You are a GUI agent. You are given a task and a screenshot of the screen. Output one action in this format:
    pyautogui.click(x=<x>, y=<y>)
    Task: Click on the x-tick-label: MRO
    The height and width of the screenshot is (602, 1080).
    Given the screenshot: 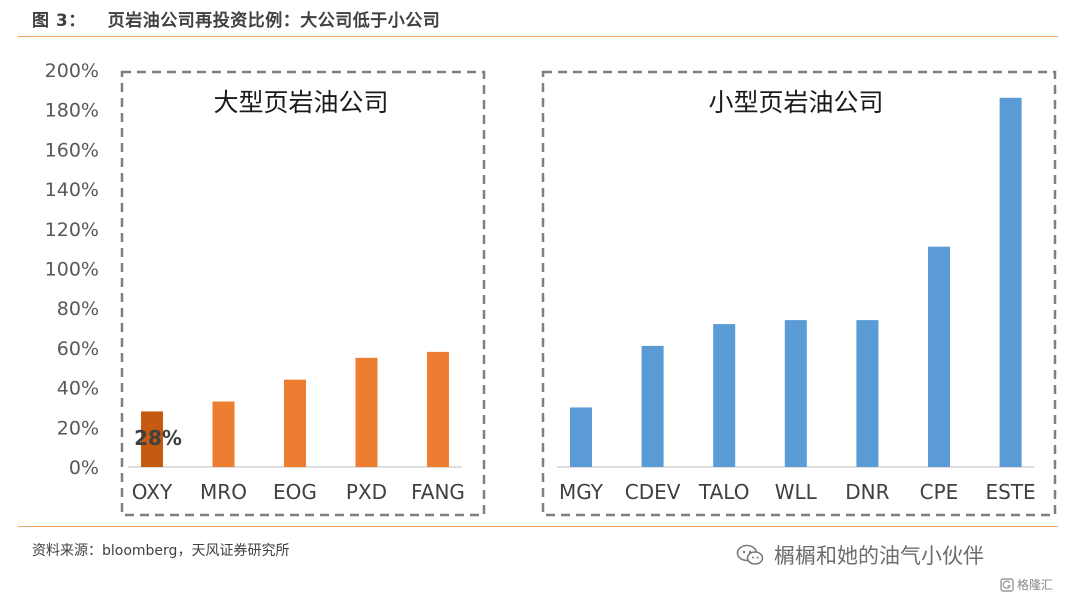 What is the action you would take?
    pyautogui.click(x=223, y=492)
    